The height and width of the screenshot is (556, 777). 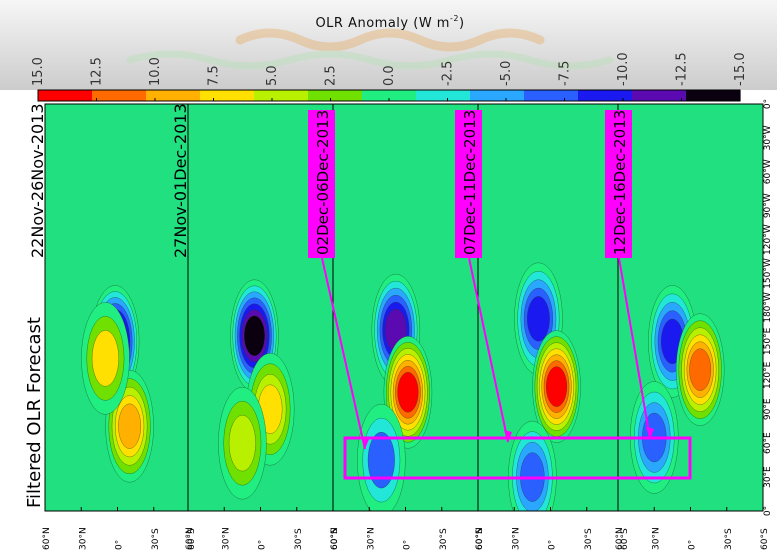 I want to click on panel-date-label: 07Dec-11Dec-2013, so click(x=470, y=182).